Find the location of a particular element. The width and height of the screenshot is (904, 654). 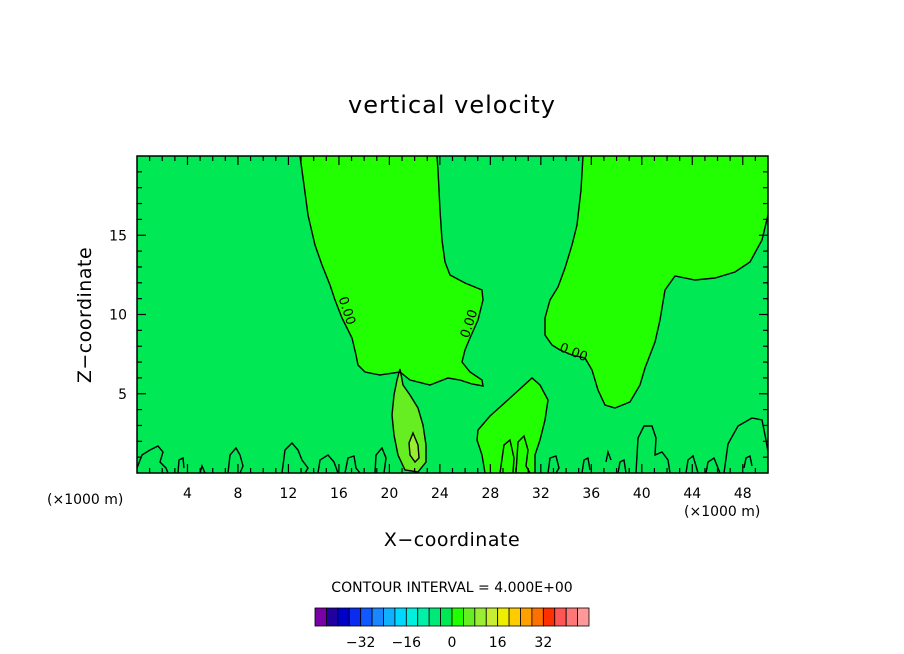

contour-updraft-inner is located at coordinates (414, 447).